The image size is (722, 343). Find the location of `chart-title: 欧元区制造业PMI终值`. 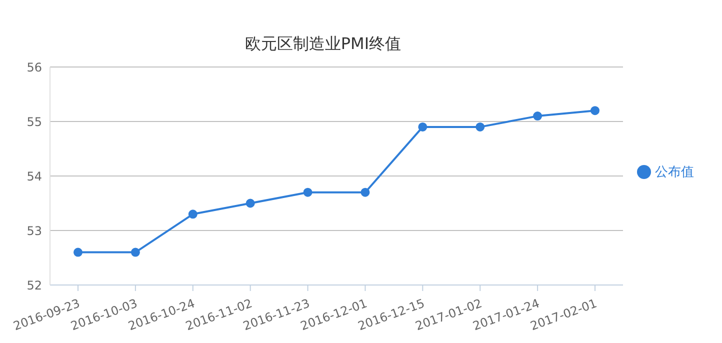

chart-title: 欧元区制造业PMI终值 is located at coordinates (323, 44).